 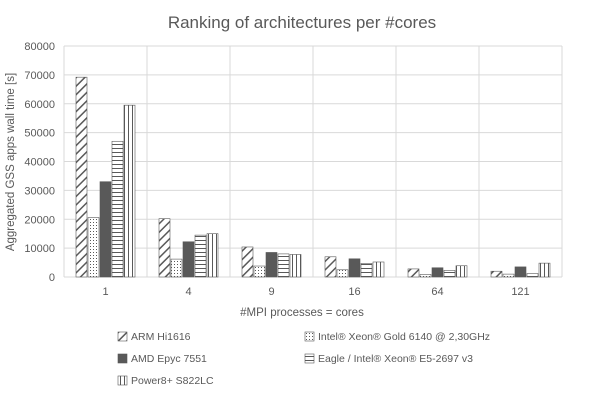 What do you see at coordinates (52, 278) in the screenshot?
I see `y-tick-label: 0` at bounding box center [52, 278].